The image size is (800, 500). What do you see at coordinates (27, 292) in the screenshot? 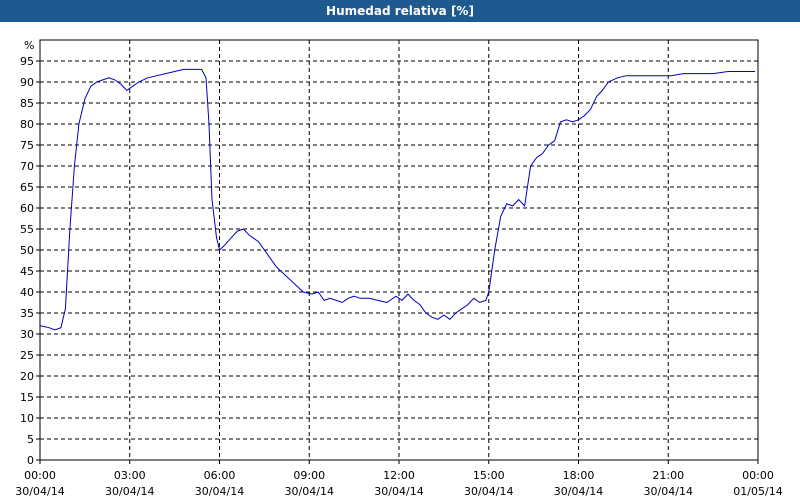
I see `y-tick-label: 40` at bounding box center [27, 292].